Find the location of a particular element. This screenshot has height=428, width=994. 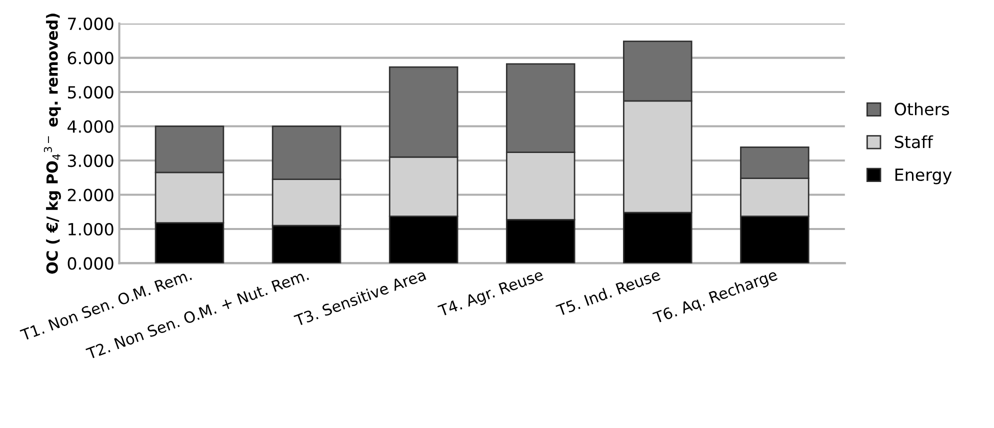

y-tick-label: 6.000 is located at coordinates (91, 58).